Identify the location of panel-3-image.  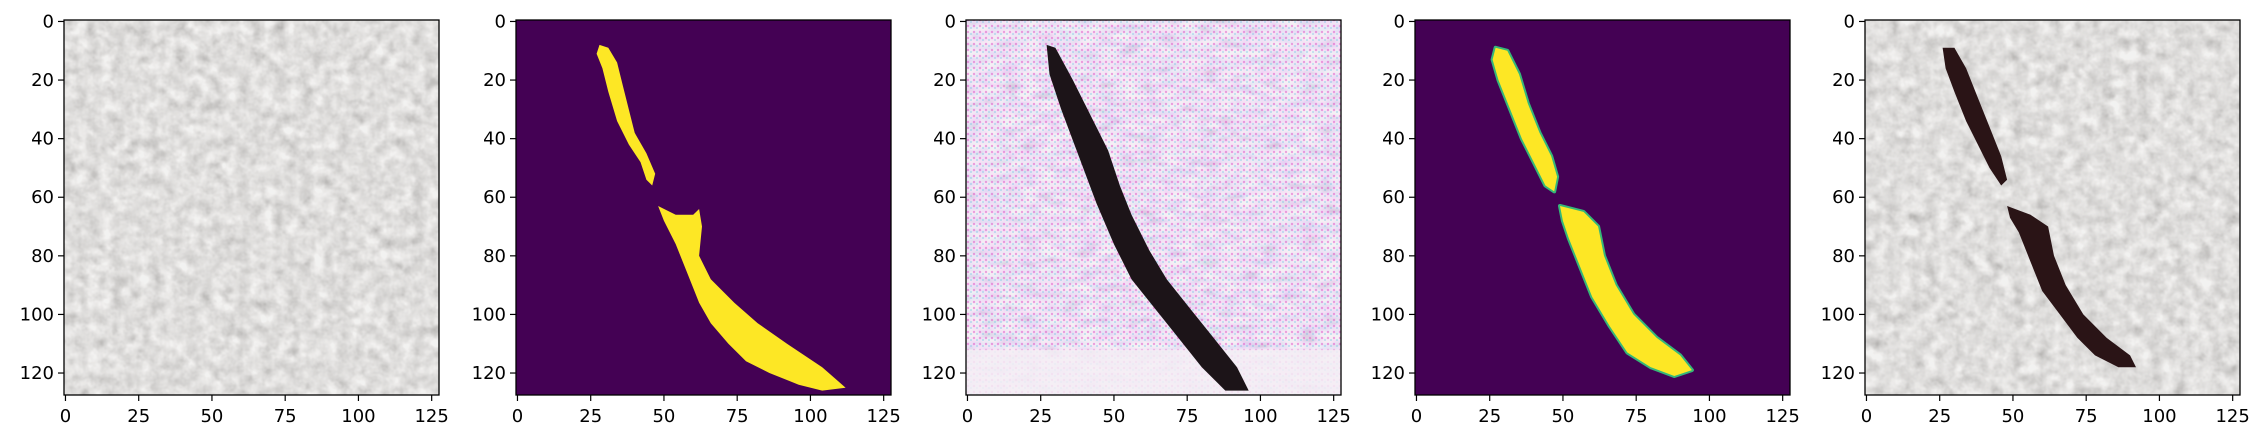
(1153, 207).